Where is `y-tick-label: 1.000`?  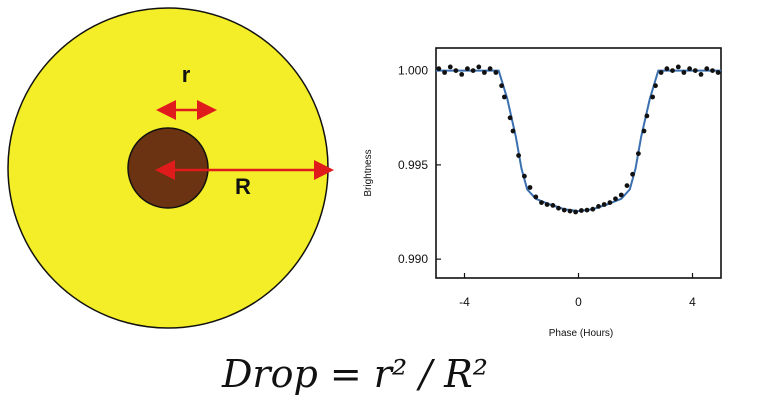
y-tick-label: 1.000 is located at coordinates (413, 71).